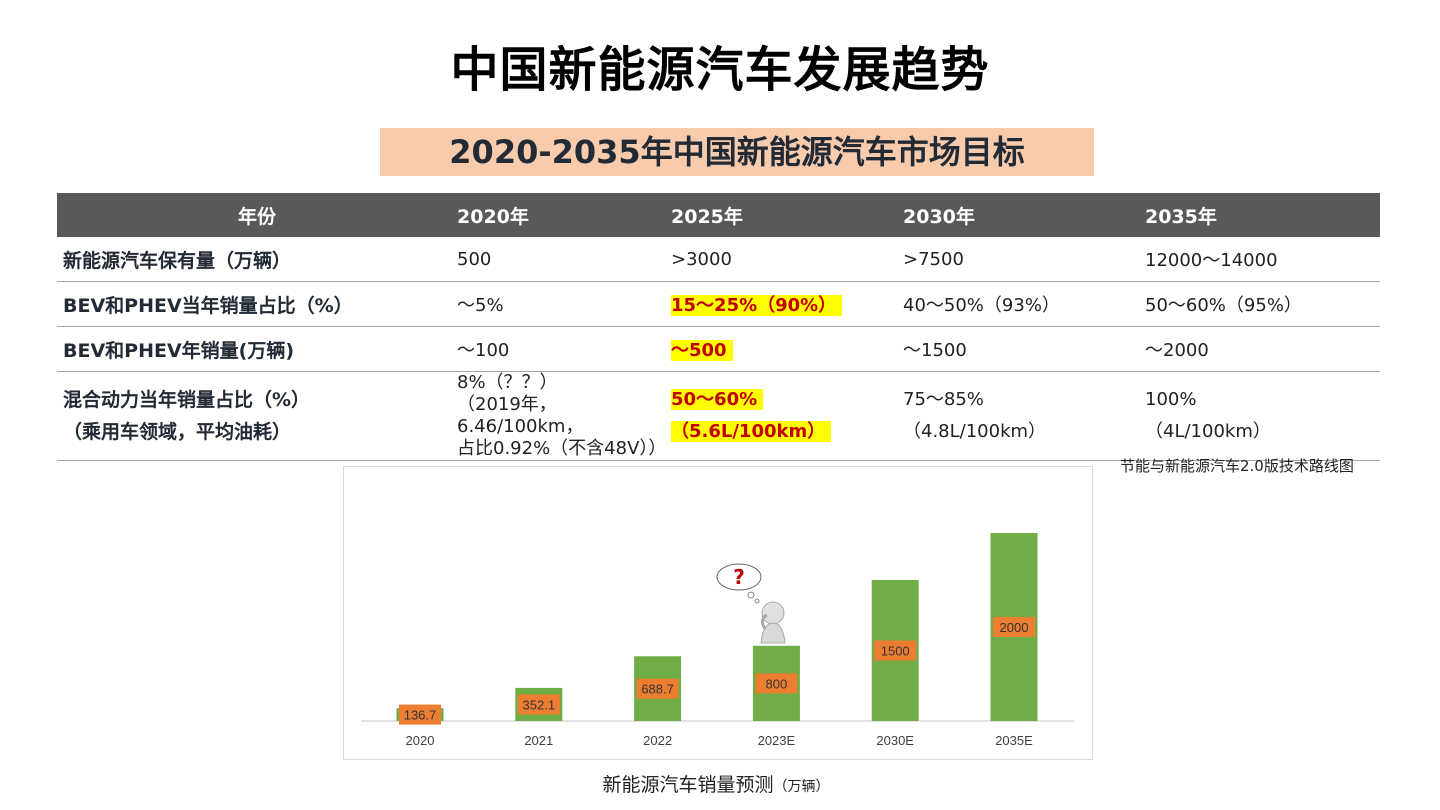 This screenshot has width=1440, height=810. I want to click on cell-line: 8%（？？）, so click(507, 382).